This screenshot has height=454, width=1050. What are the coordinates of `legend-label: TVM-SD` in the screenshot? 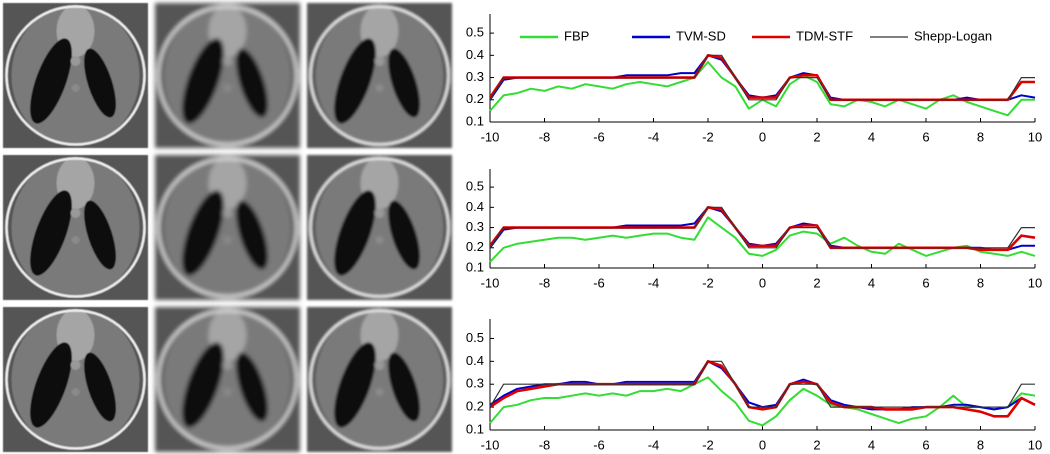 It's located at (701, 35).